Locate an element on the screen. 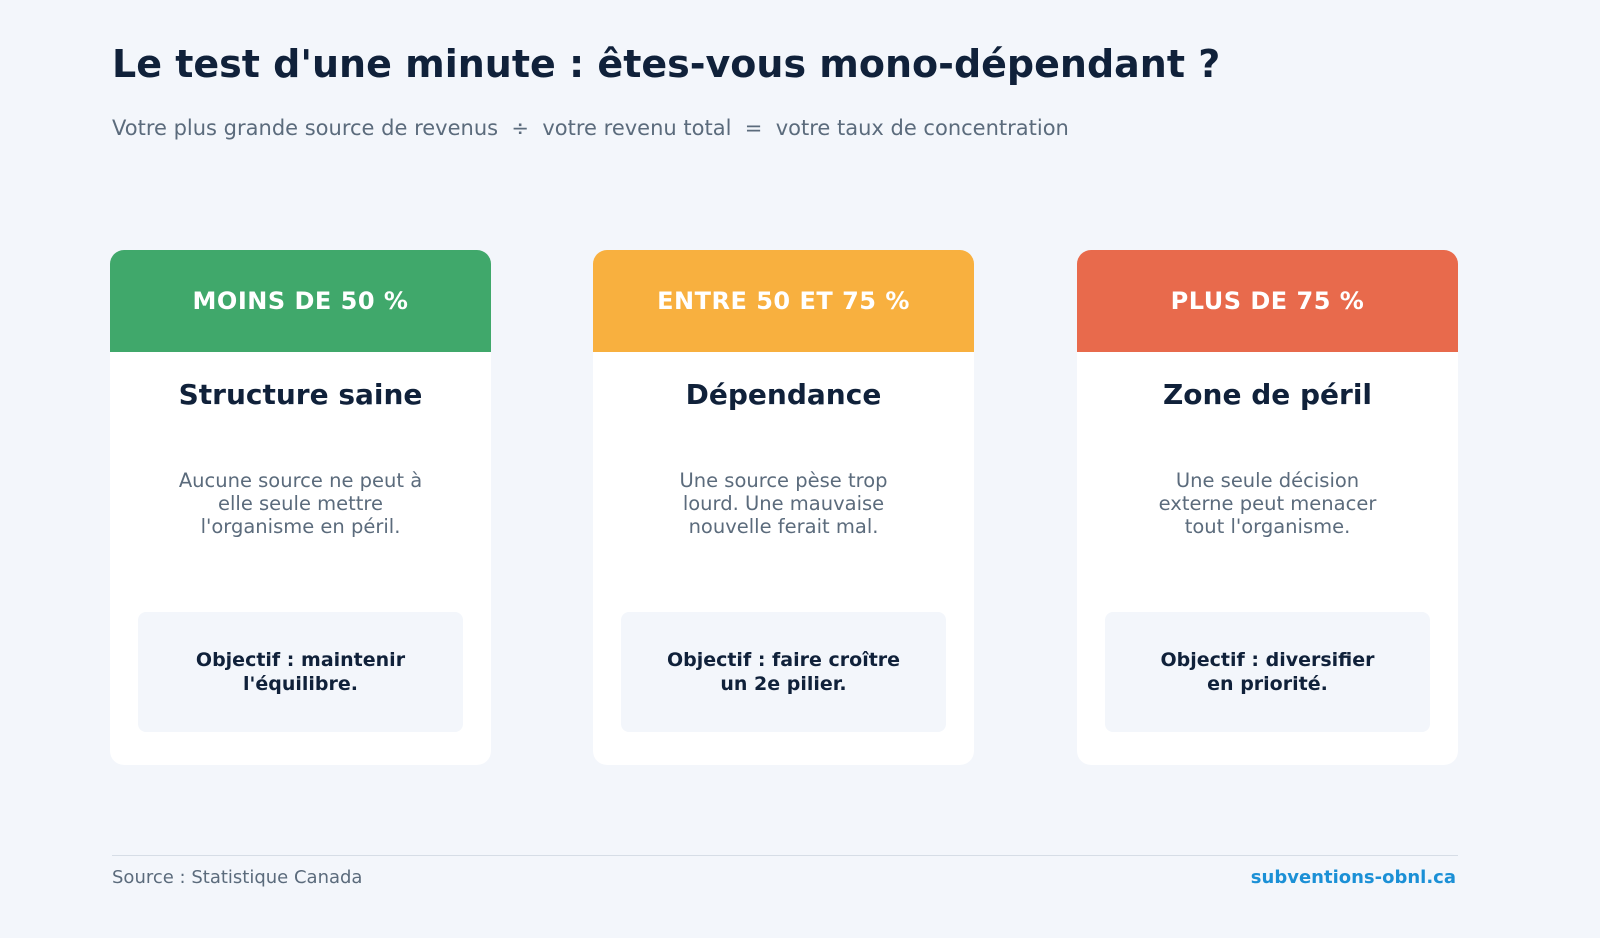 The width and height of the screenshot is (1600, 938). site-link: subventions-obnl.ca is located at coordinates (1353, 877).